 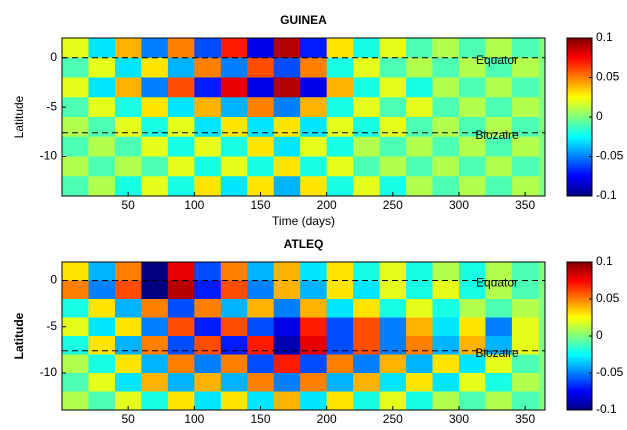 What do you see at coordinates (610, 372) in the screenshot?
I see `colorbar-tick-label: -0.05` at bounding box center [610, 372].